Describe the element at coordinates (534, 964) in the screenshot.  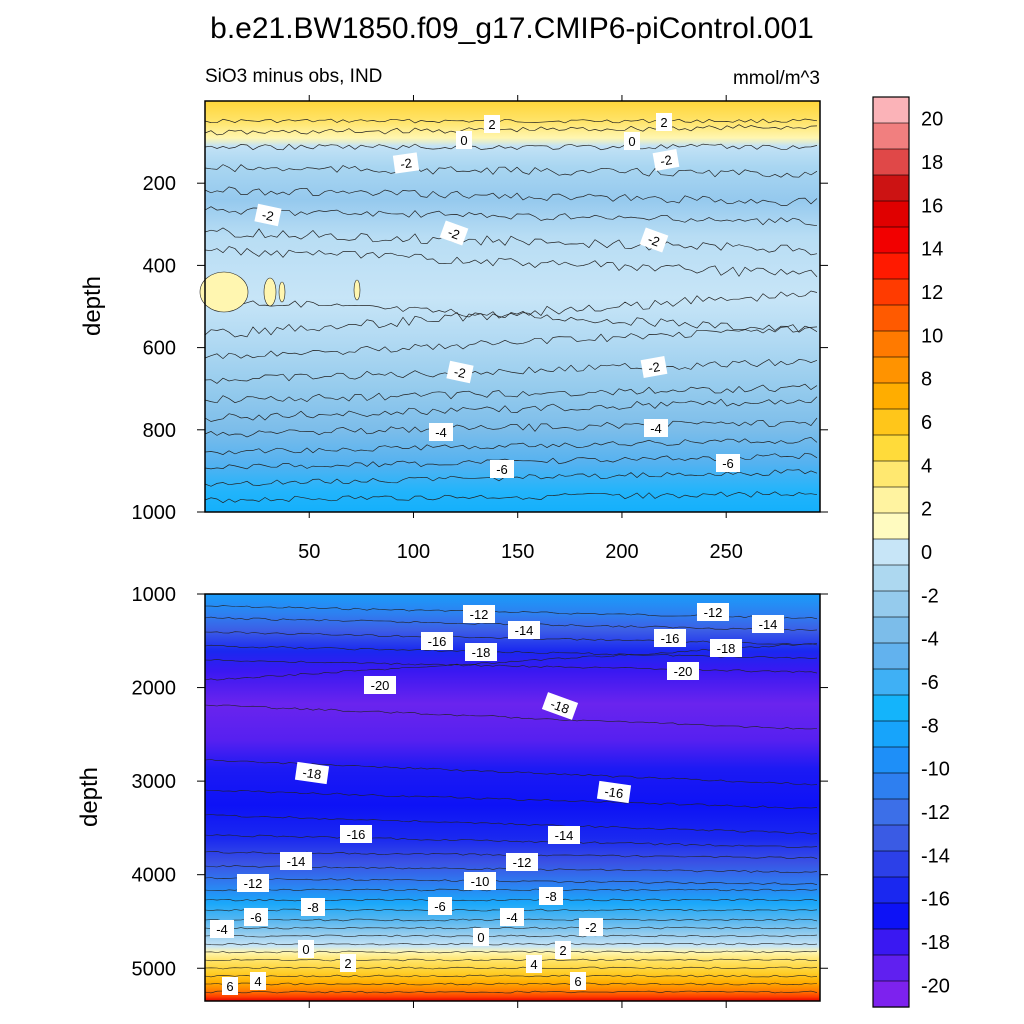
I see `lower-contour-label: 4` at that location.